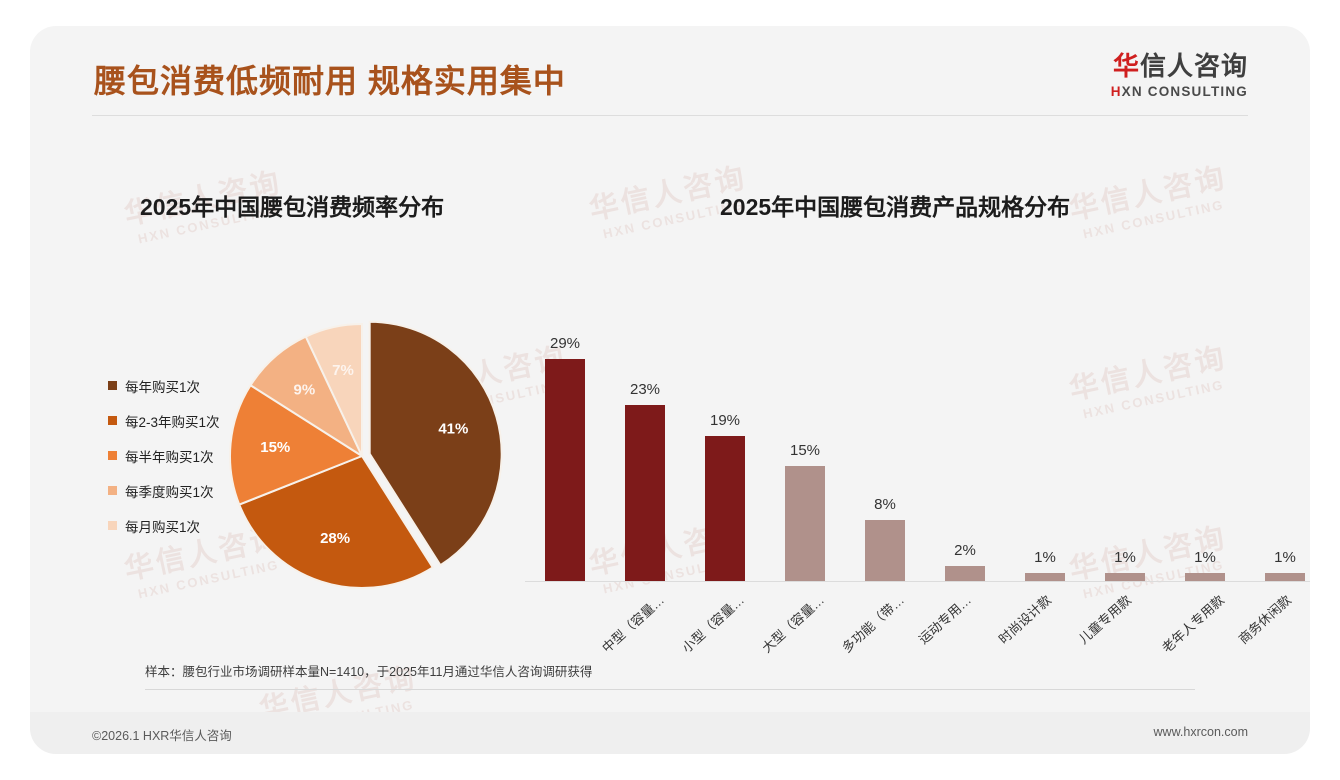 The width and height of the screenshot is (1340, 780). What do you see at coordinates (1193, 66) in the screenshot?
I see `logo-chinese-rest: 信人咨询` at bounding box center [1193, 66].